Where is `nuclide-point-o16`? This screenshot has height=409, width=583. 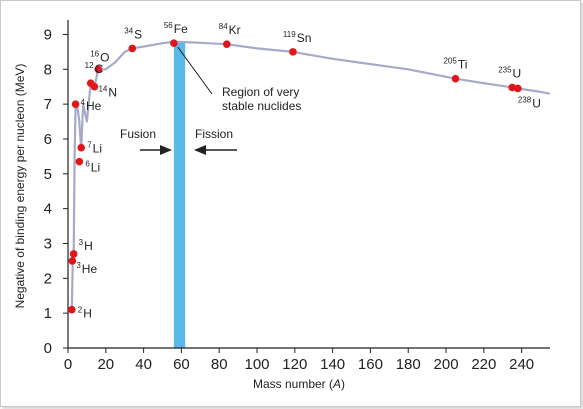
nuclide-point-o16 is located at coordinates (98, 69).